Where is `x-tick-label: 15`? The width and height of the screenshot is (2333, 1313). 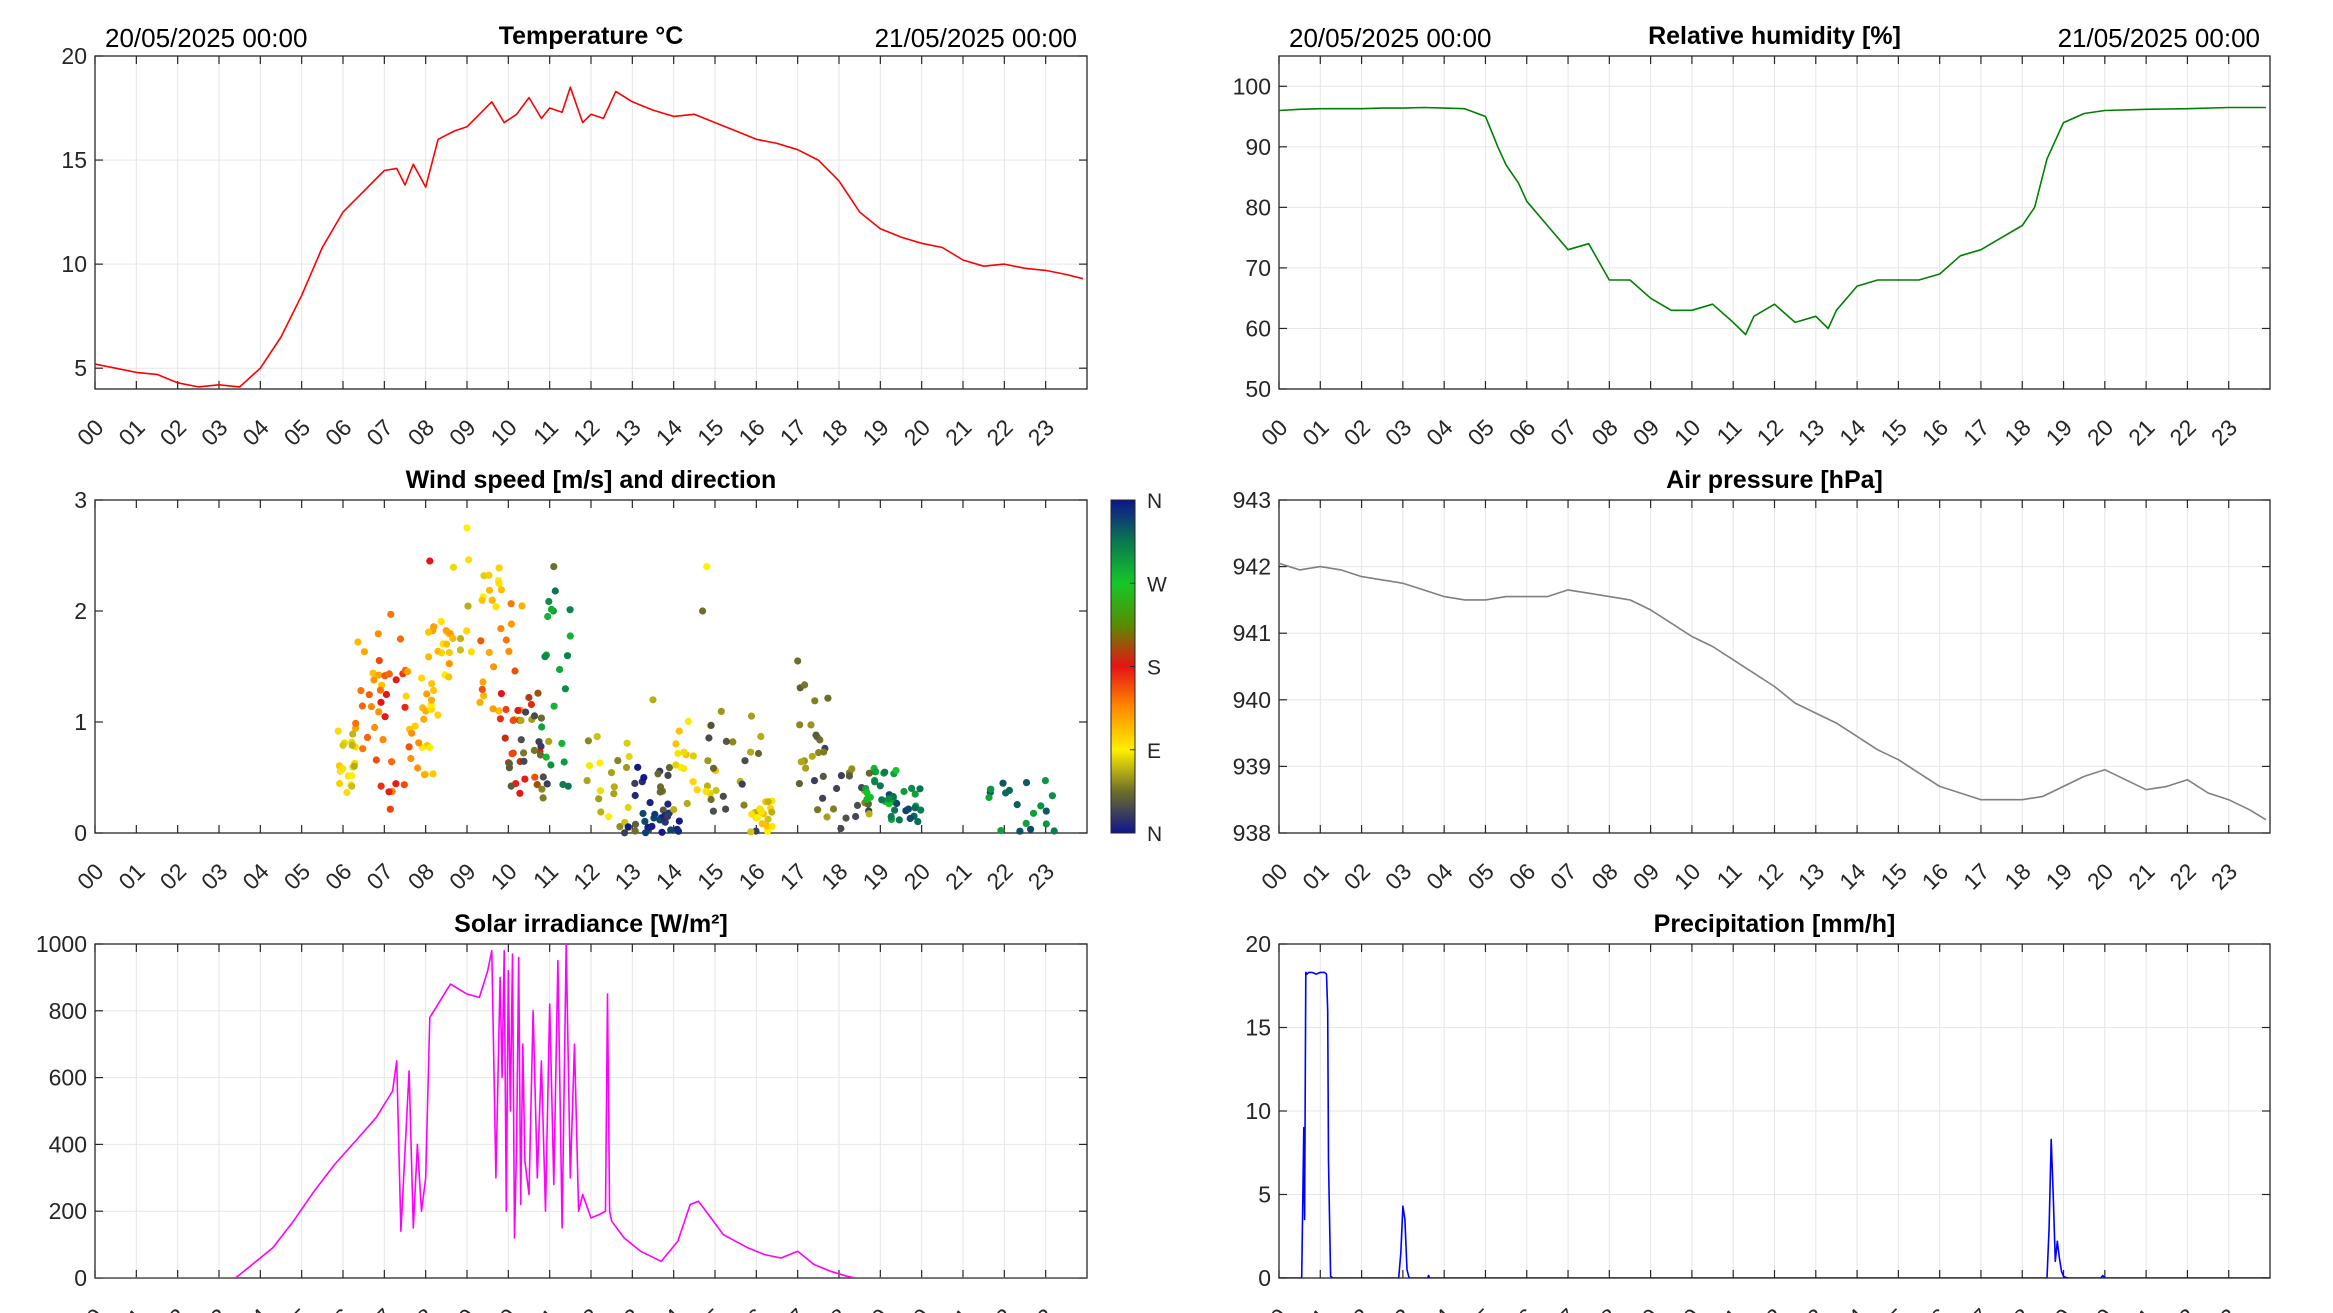
x-tick-label: 15 is located at coordinates (1893, 1308).